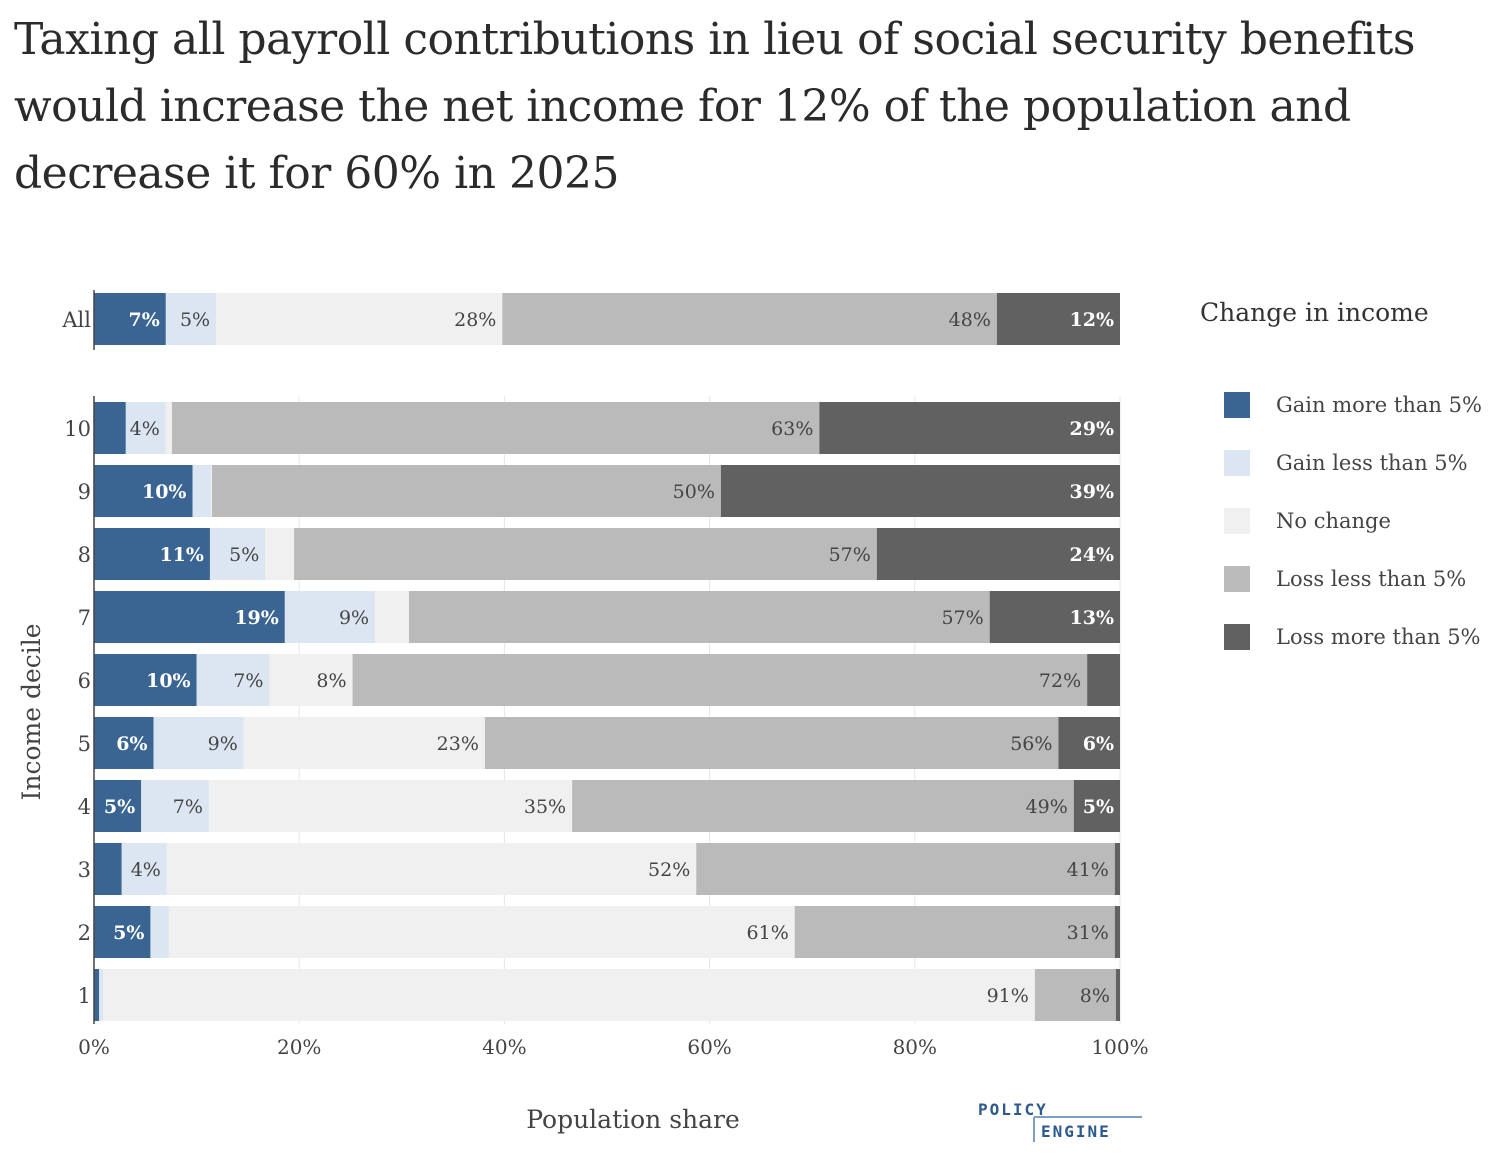  Describe the element at coordinates (633, 1119) in the screenshot. I see `x-axis-label: Population share` at that location.